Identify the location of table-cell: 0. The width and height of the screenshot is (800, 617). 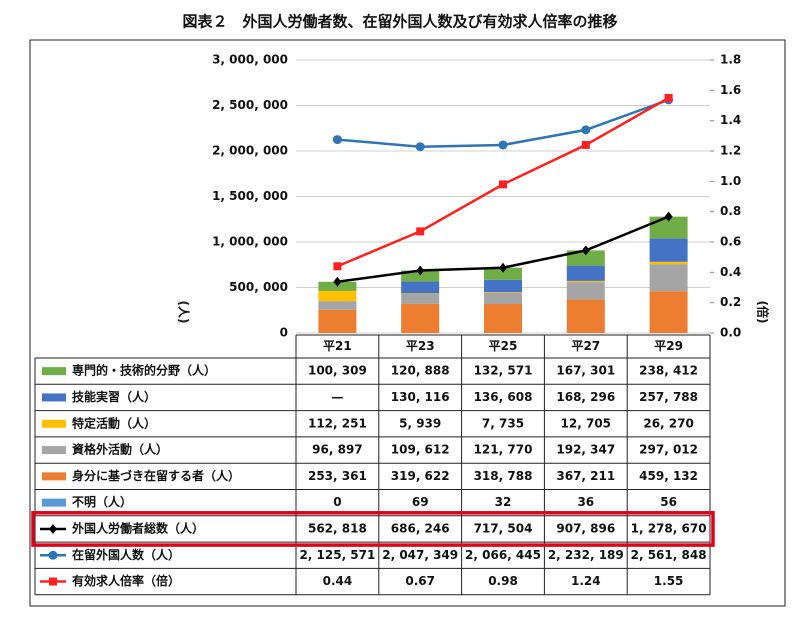
(337, 502).